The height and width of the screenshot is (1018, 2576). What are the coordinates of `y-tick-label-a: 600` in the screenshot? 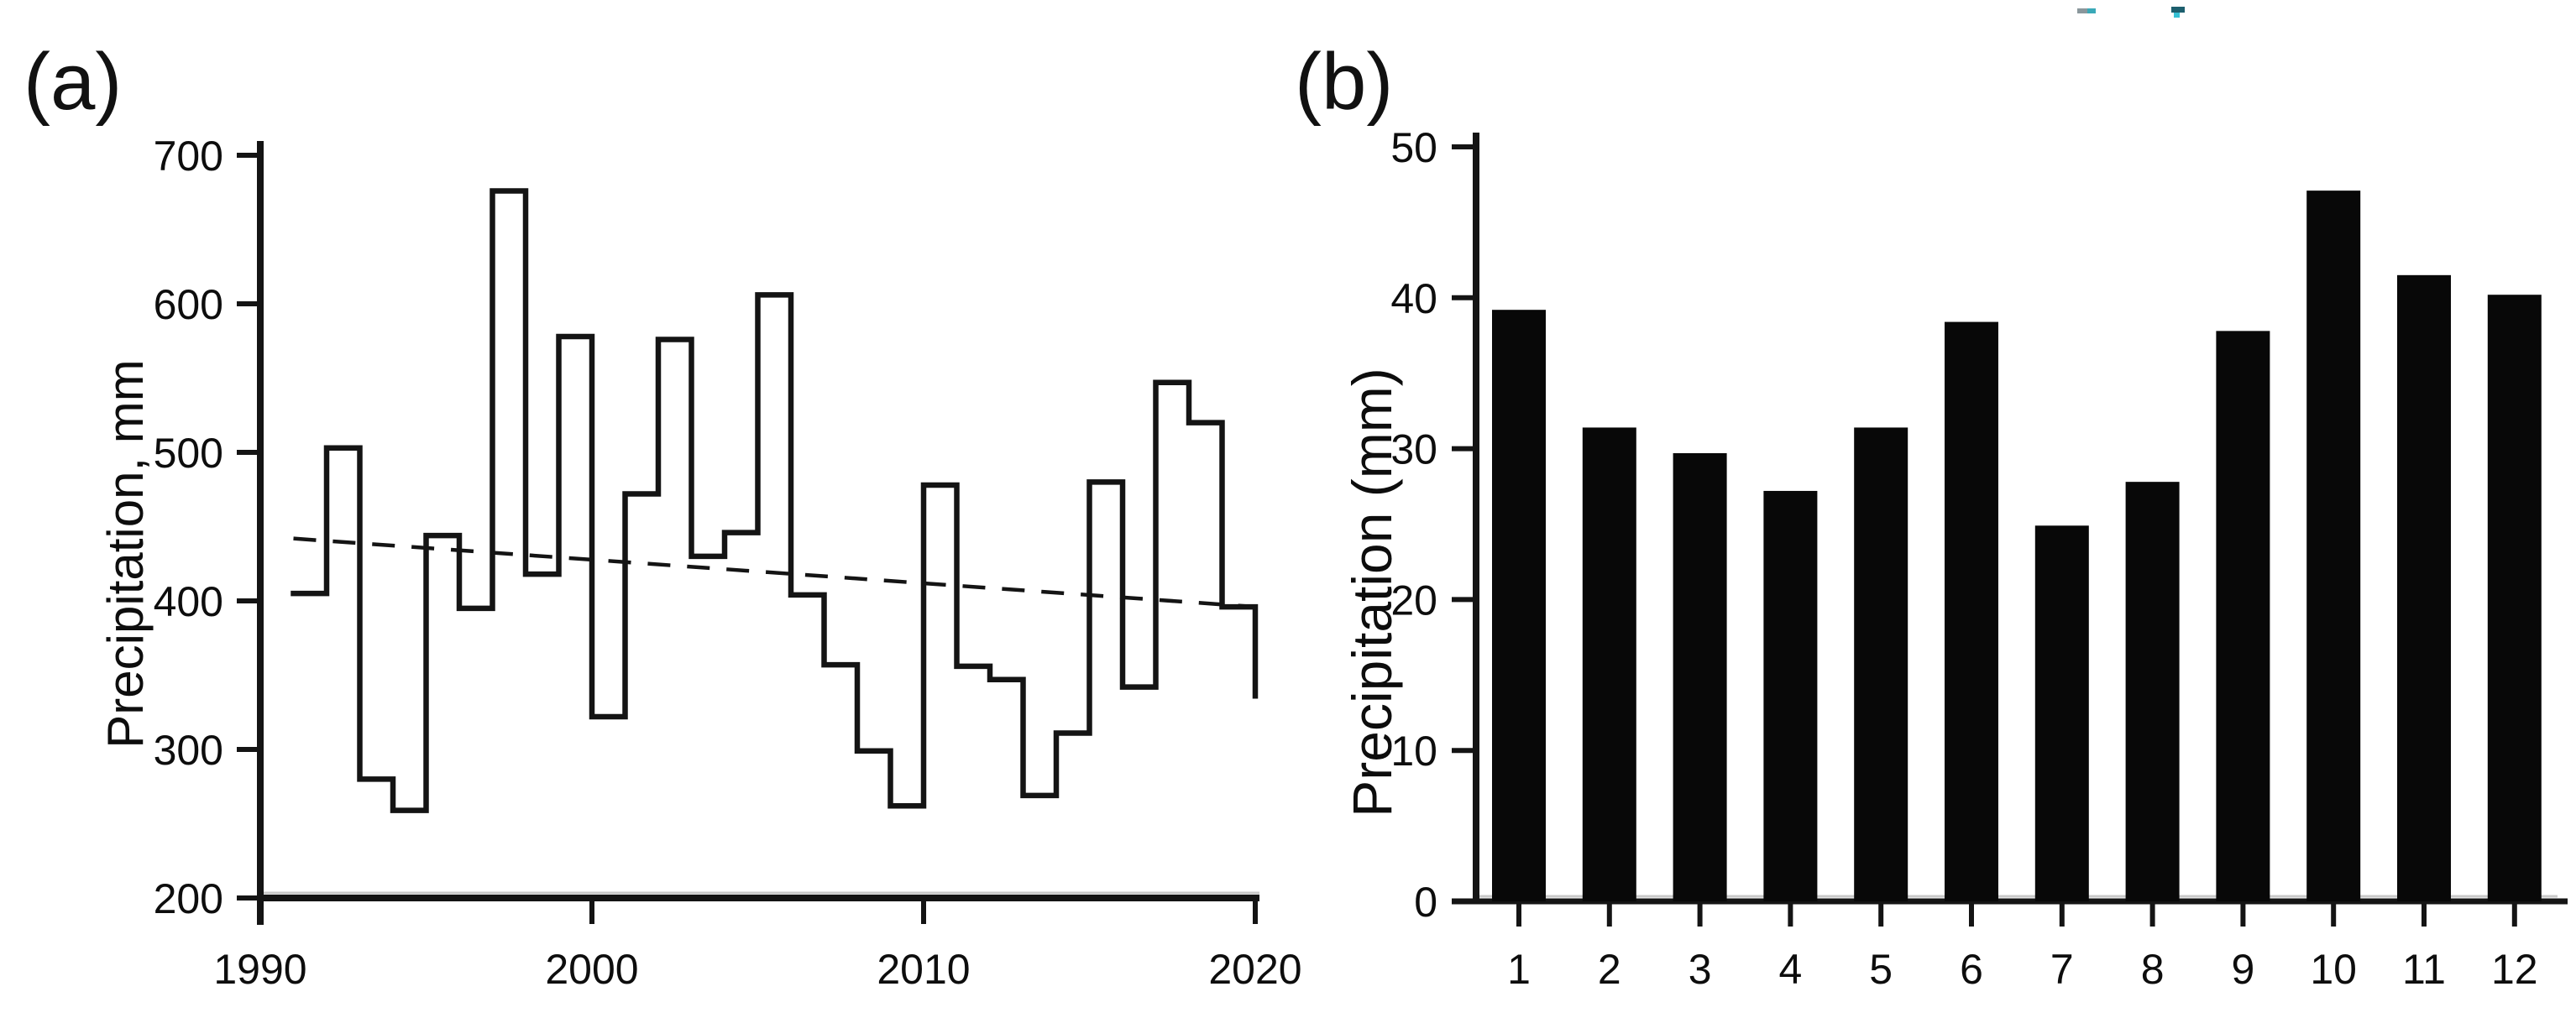 It's located at (189, 304).